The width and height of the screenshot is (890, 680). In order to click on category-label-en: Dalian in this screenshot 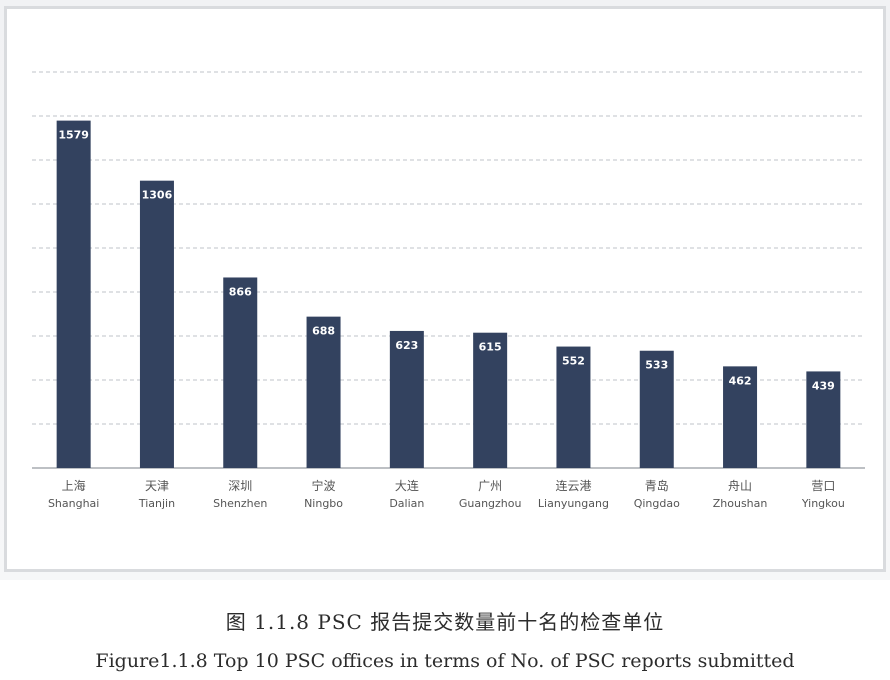, I will do `click(406, 503)`.